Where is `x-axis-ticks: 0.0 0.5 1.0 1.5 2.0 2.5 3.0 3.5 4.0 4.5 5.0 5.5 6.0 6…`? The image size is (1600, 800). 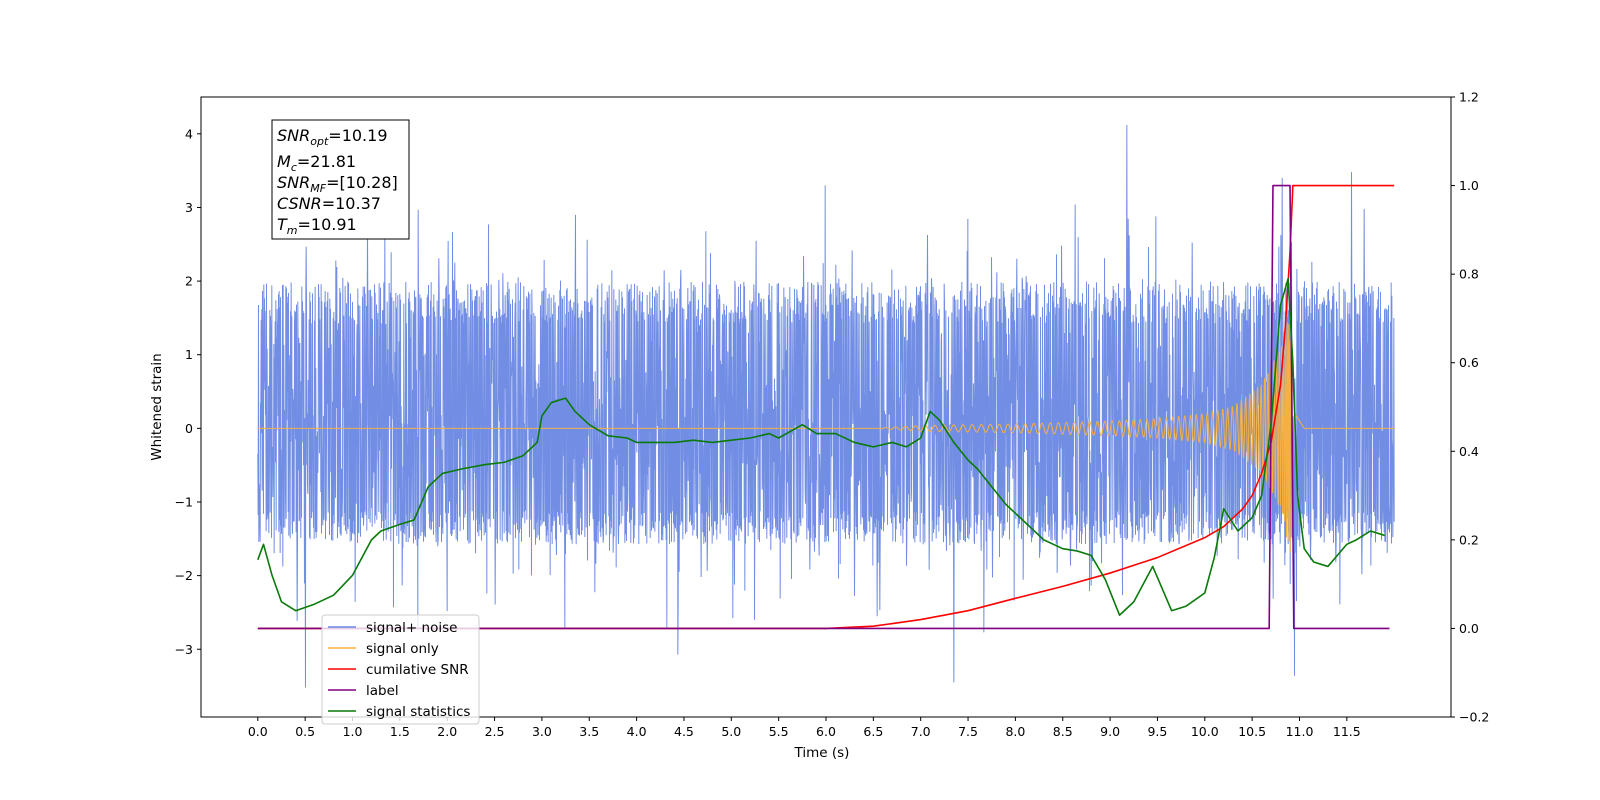
x-axis-ticks: 0.0 0.5 1.0 1.5 2.0 2.5 3.0 3.5 4.0 4.5 5.0 5.5 6.0 6… is located at coordinates (804, 728).